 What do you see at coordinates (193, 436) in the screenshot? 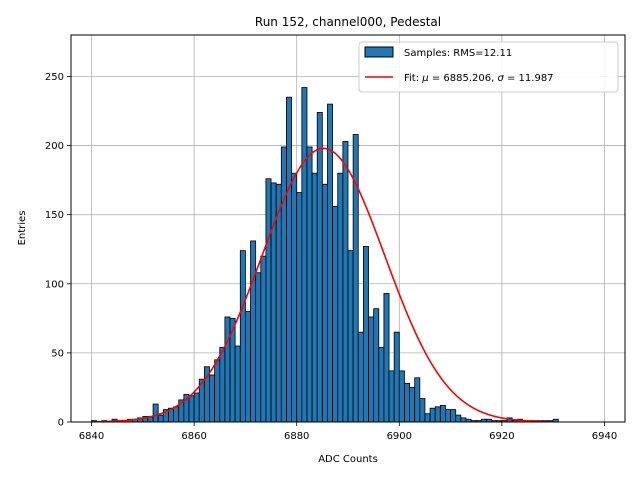
I see `x-tick-label: 6860` at bounding box center [193, 436].